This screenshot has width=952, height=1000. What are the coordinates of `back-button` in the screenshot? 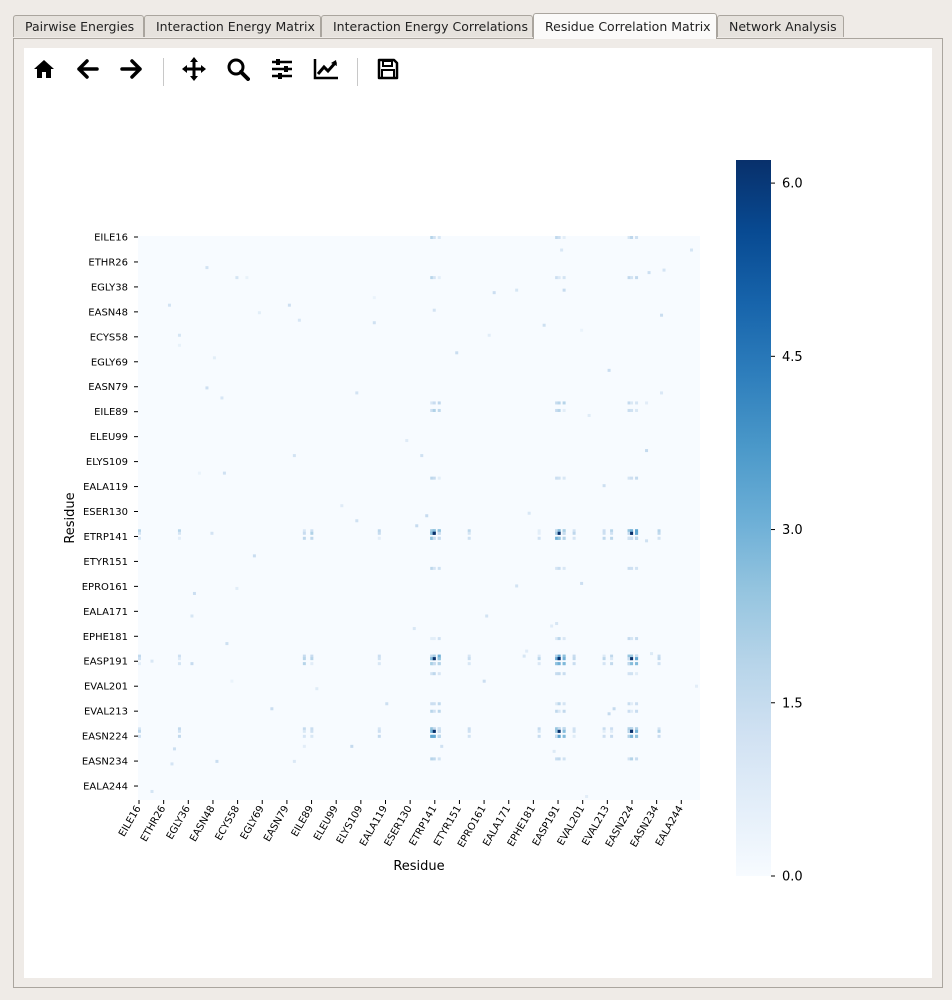 It's located at (88, 71).